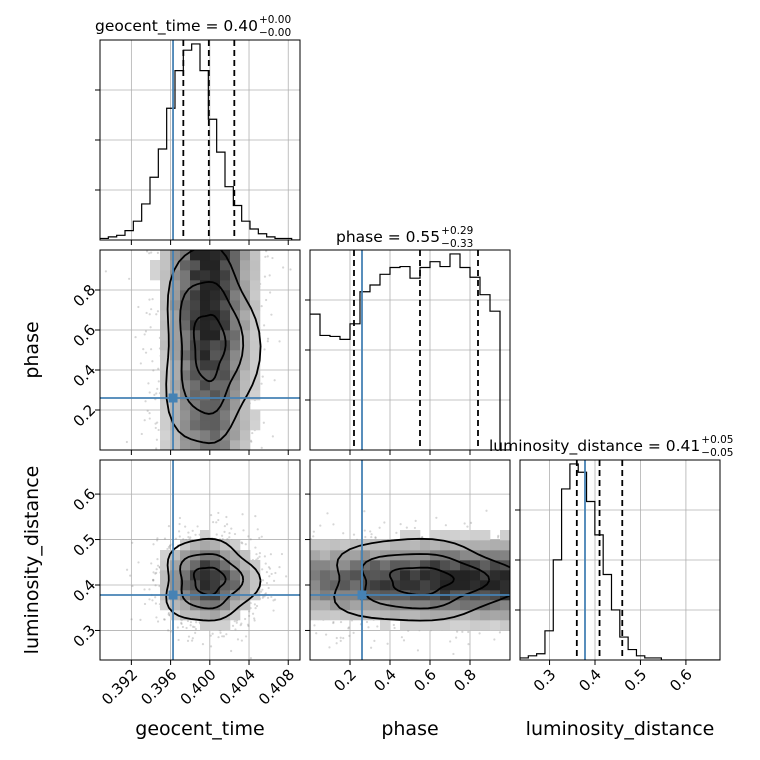  What do you see at coordinates (594, 446) in the screenshot?
I see `title-luminosity-distance: luminosity_distance = 0.41` at bounding box center [594, 446].